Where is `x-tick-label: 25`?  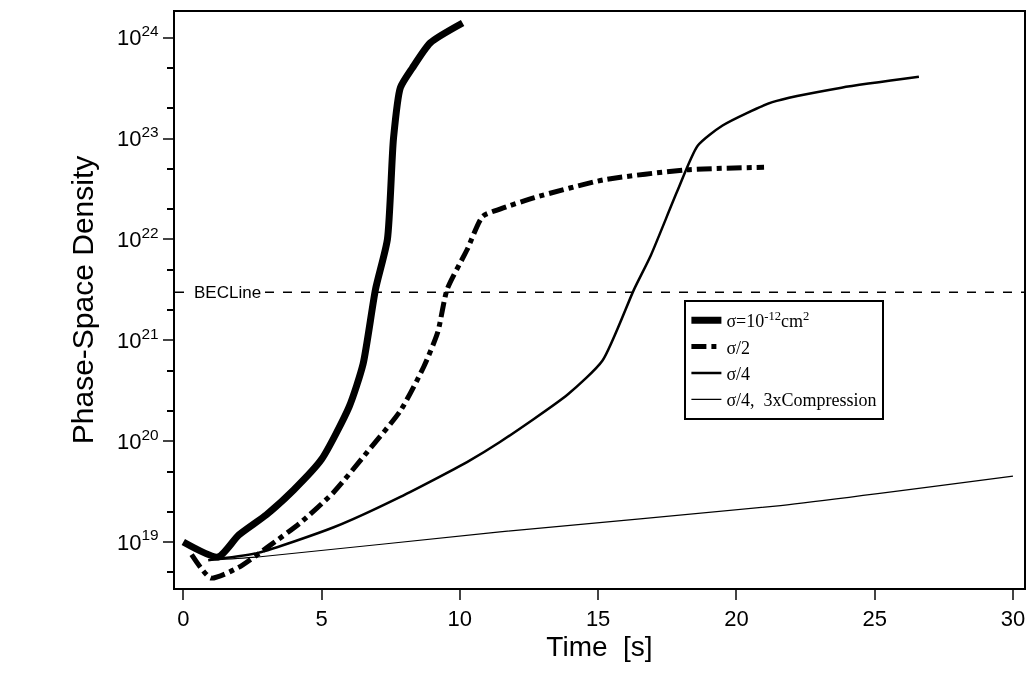 x-tick-label: 25 is located at coordinates (874, 619).